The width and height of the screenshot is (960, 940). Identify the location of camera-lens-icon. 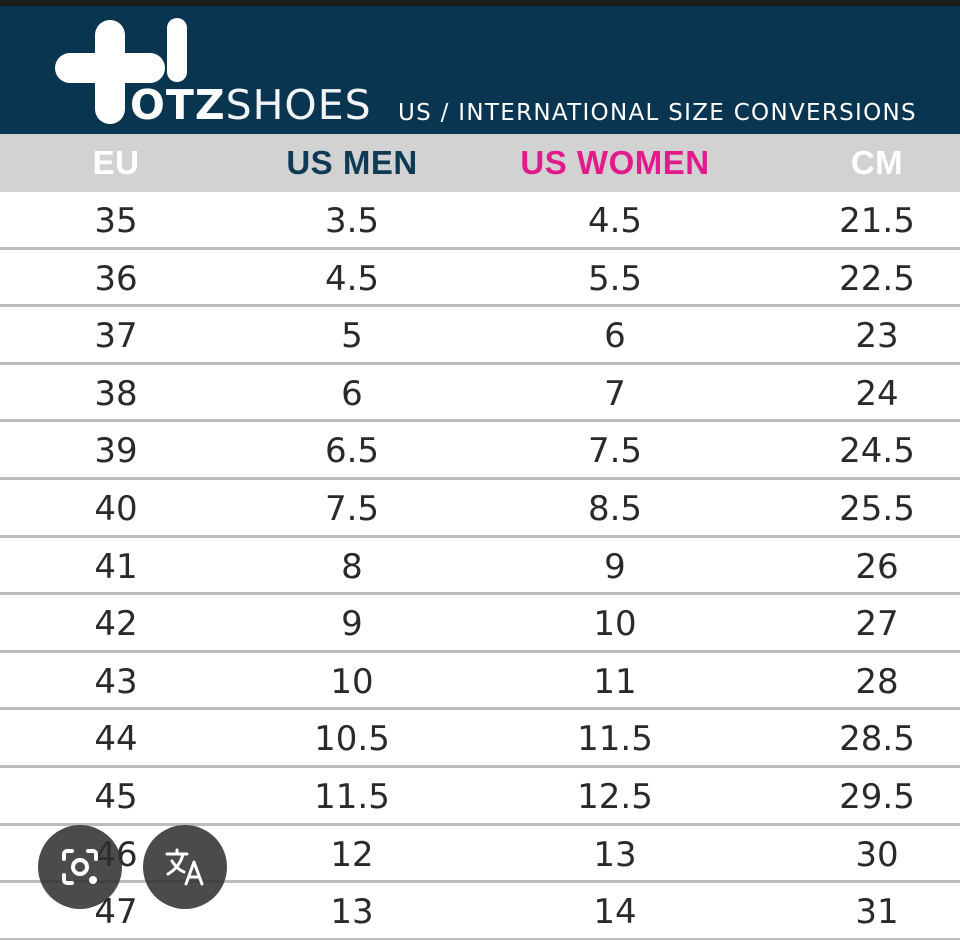
(80, 867).